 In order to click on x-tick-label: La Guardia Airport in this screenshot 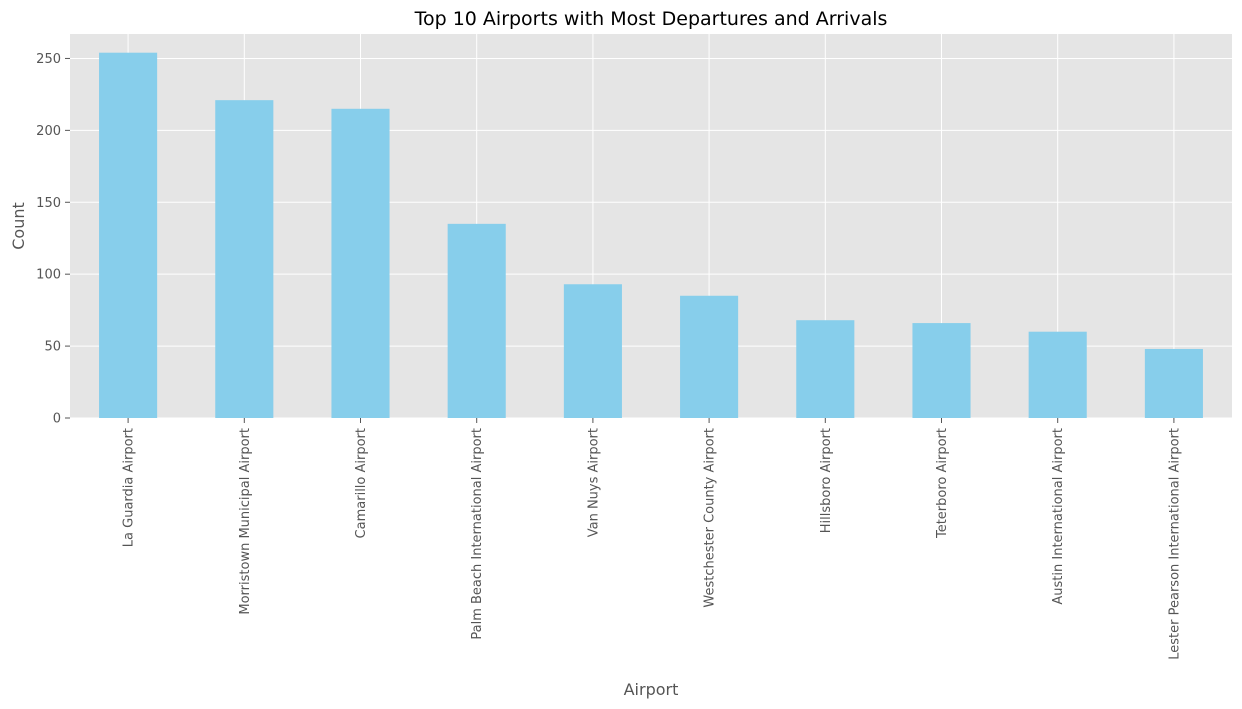, I will do `click(129, 487)`.